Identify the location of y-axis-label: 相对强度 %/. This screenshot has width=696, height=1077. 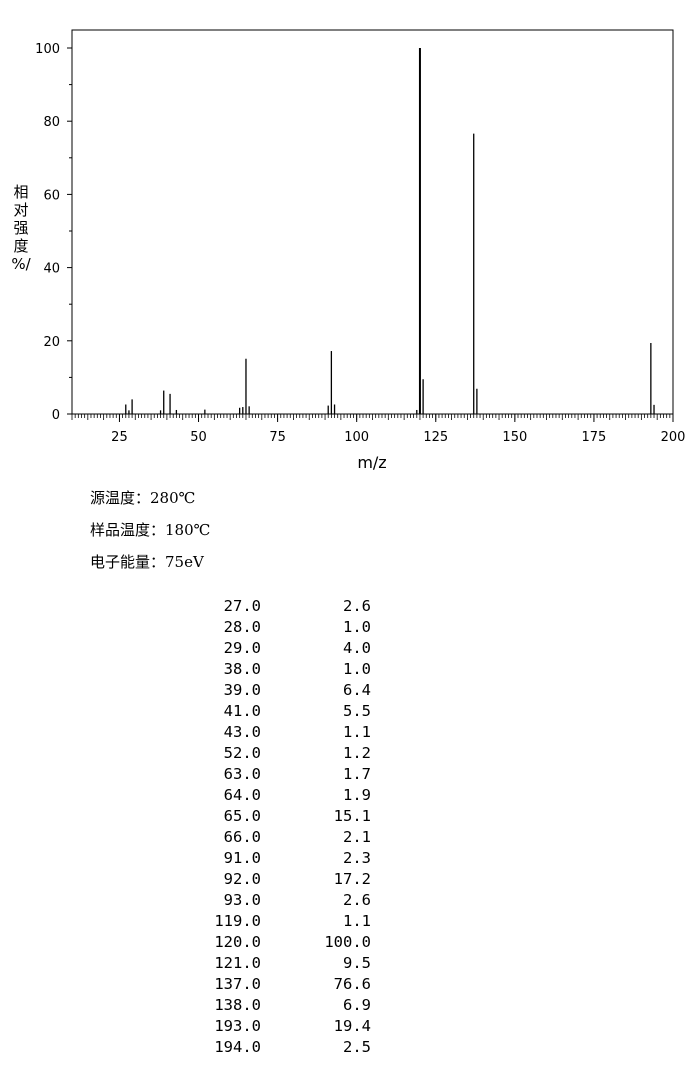
(21, 228).